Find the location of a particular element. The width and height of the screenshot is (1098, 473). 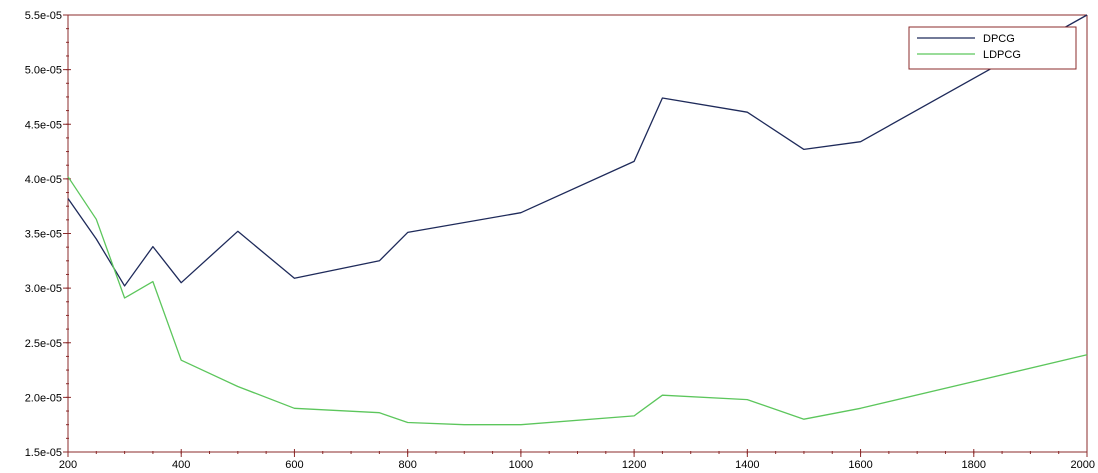

x-tick-label: 1600 is located at coordinates (860, 465).